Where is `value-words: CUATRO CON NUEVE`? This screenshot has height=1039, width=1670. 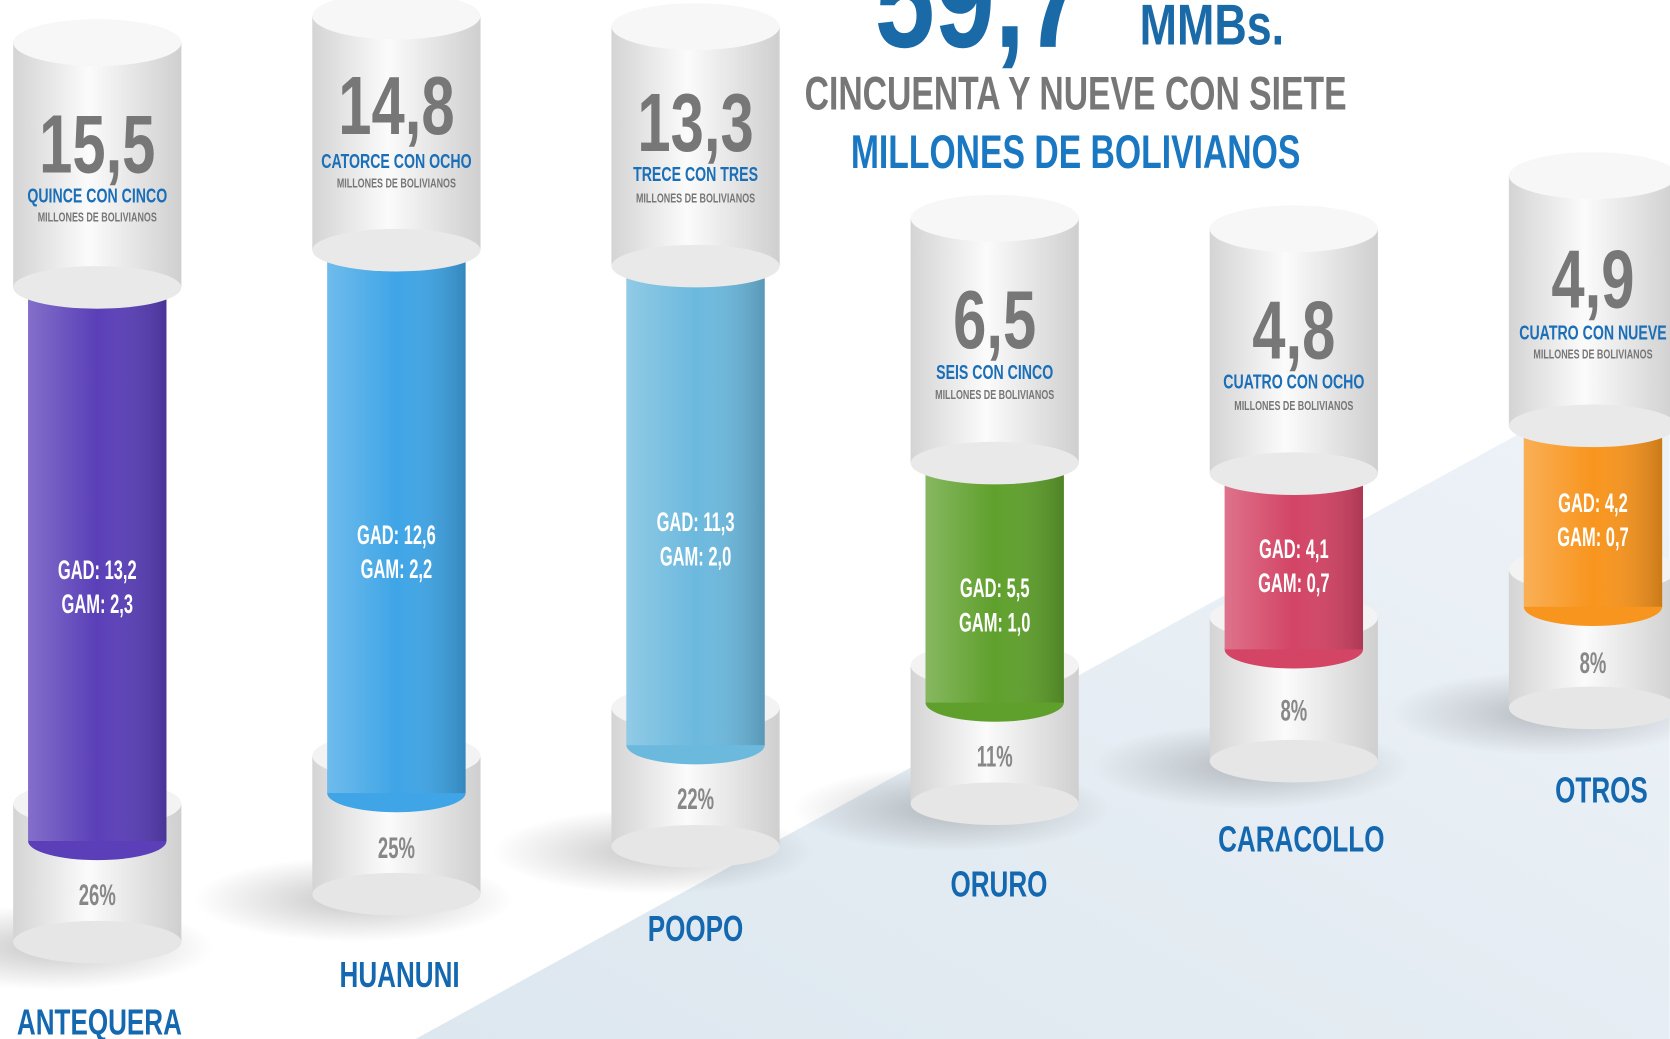
value-words: CUATRO CON NUEVE is located at coordinates (1592, 332).